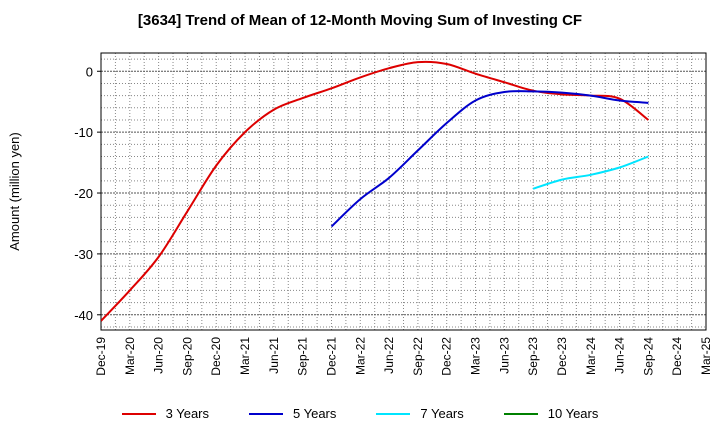 Image resolution: width=720 pixels, height=440 pixels. What do you see at coordinates (533, 356) in the screenshot?
I see `x-tick-label: Sep-23` at bounding box center [533, 356].